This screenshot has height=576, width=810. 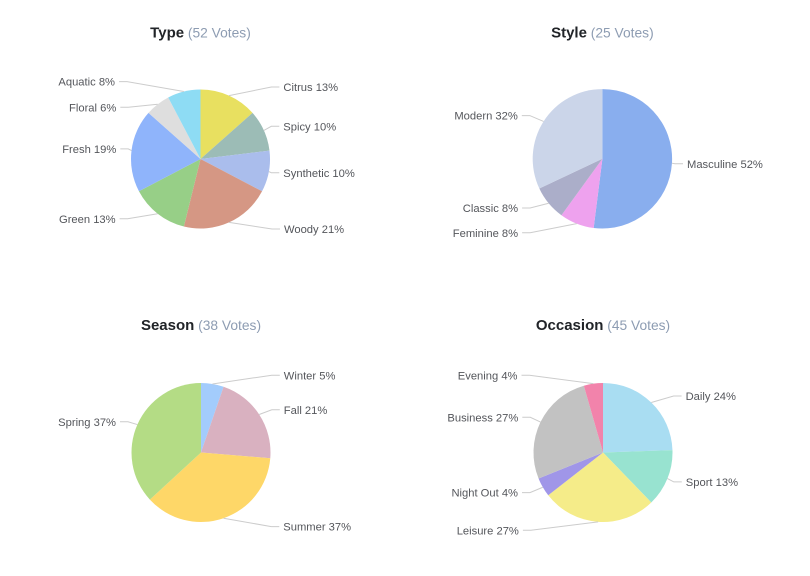 I want to click on svg-text: Night Out 4%, so click(x=484, y=494).